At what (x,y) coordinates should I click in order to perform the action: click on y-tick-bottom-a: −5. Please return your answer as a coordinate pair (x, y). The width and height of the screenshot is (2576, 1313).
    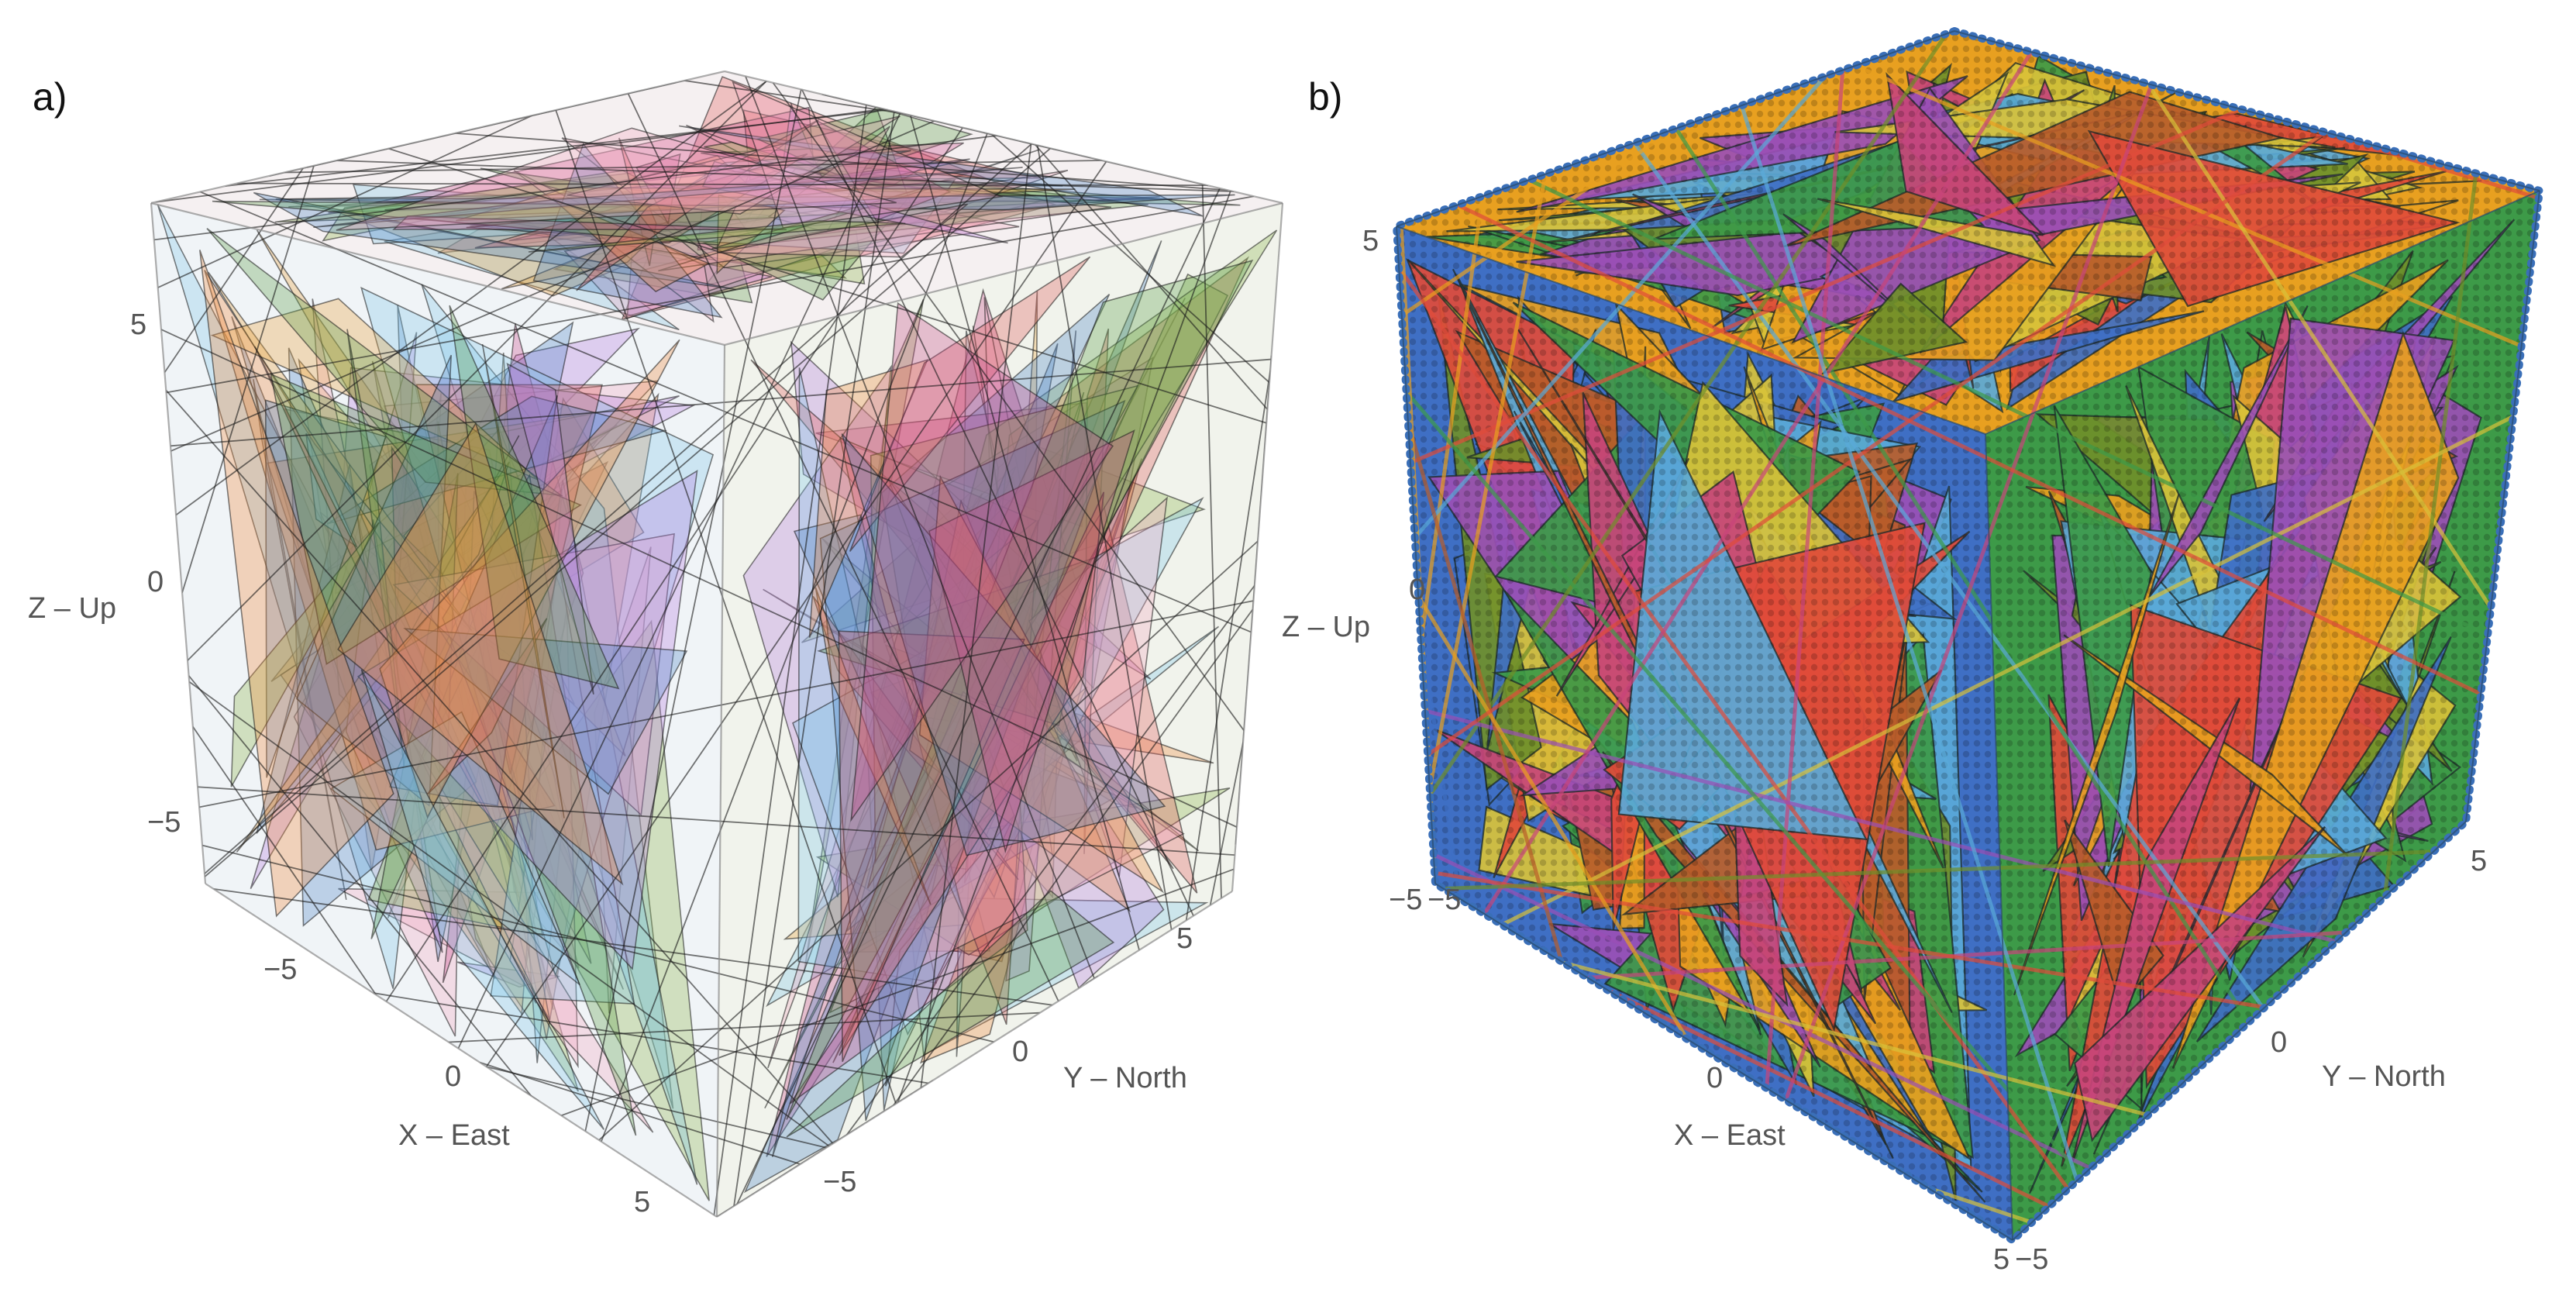
    Looking at the image, I should click on (840, 1182).